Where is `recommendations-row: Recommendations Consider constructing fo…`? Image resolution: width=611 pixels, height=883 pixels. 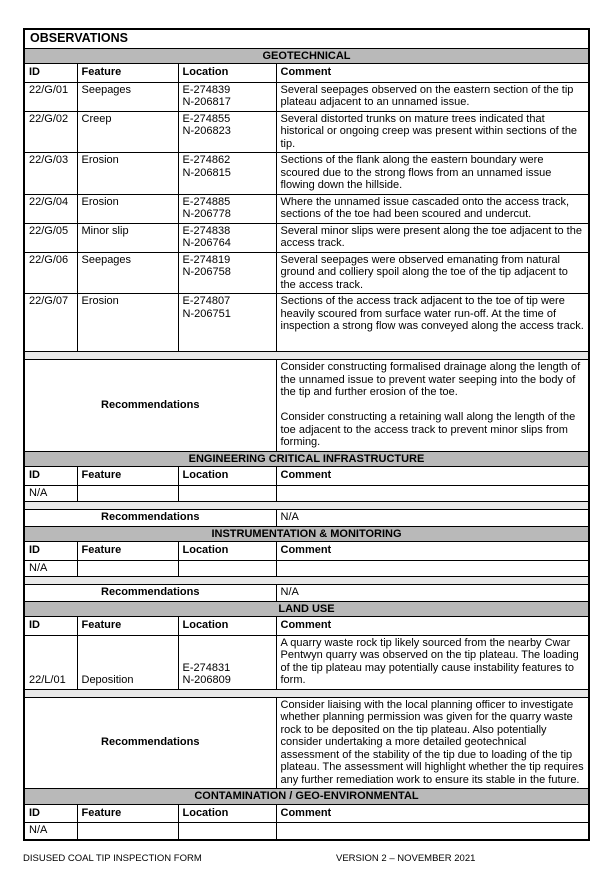
recommendations-row: Recommendations Consider constructing fo… is located at coordinates (306, 405).